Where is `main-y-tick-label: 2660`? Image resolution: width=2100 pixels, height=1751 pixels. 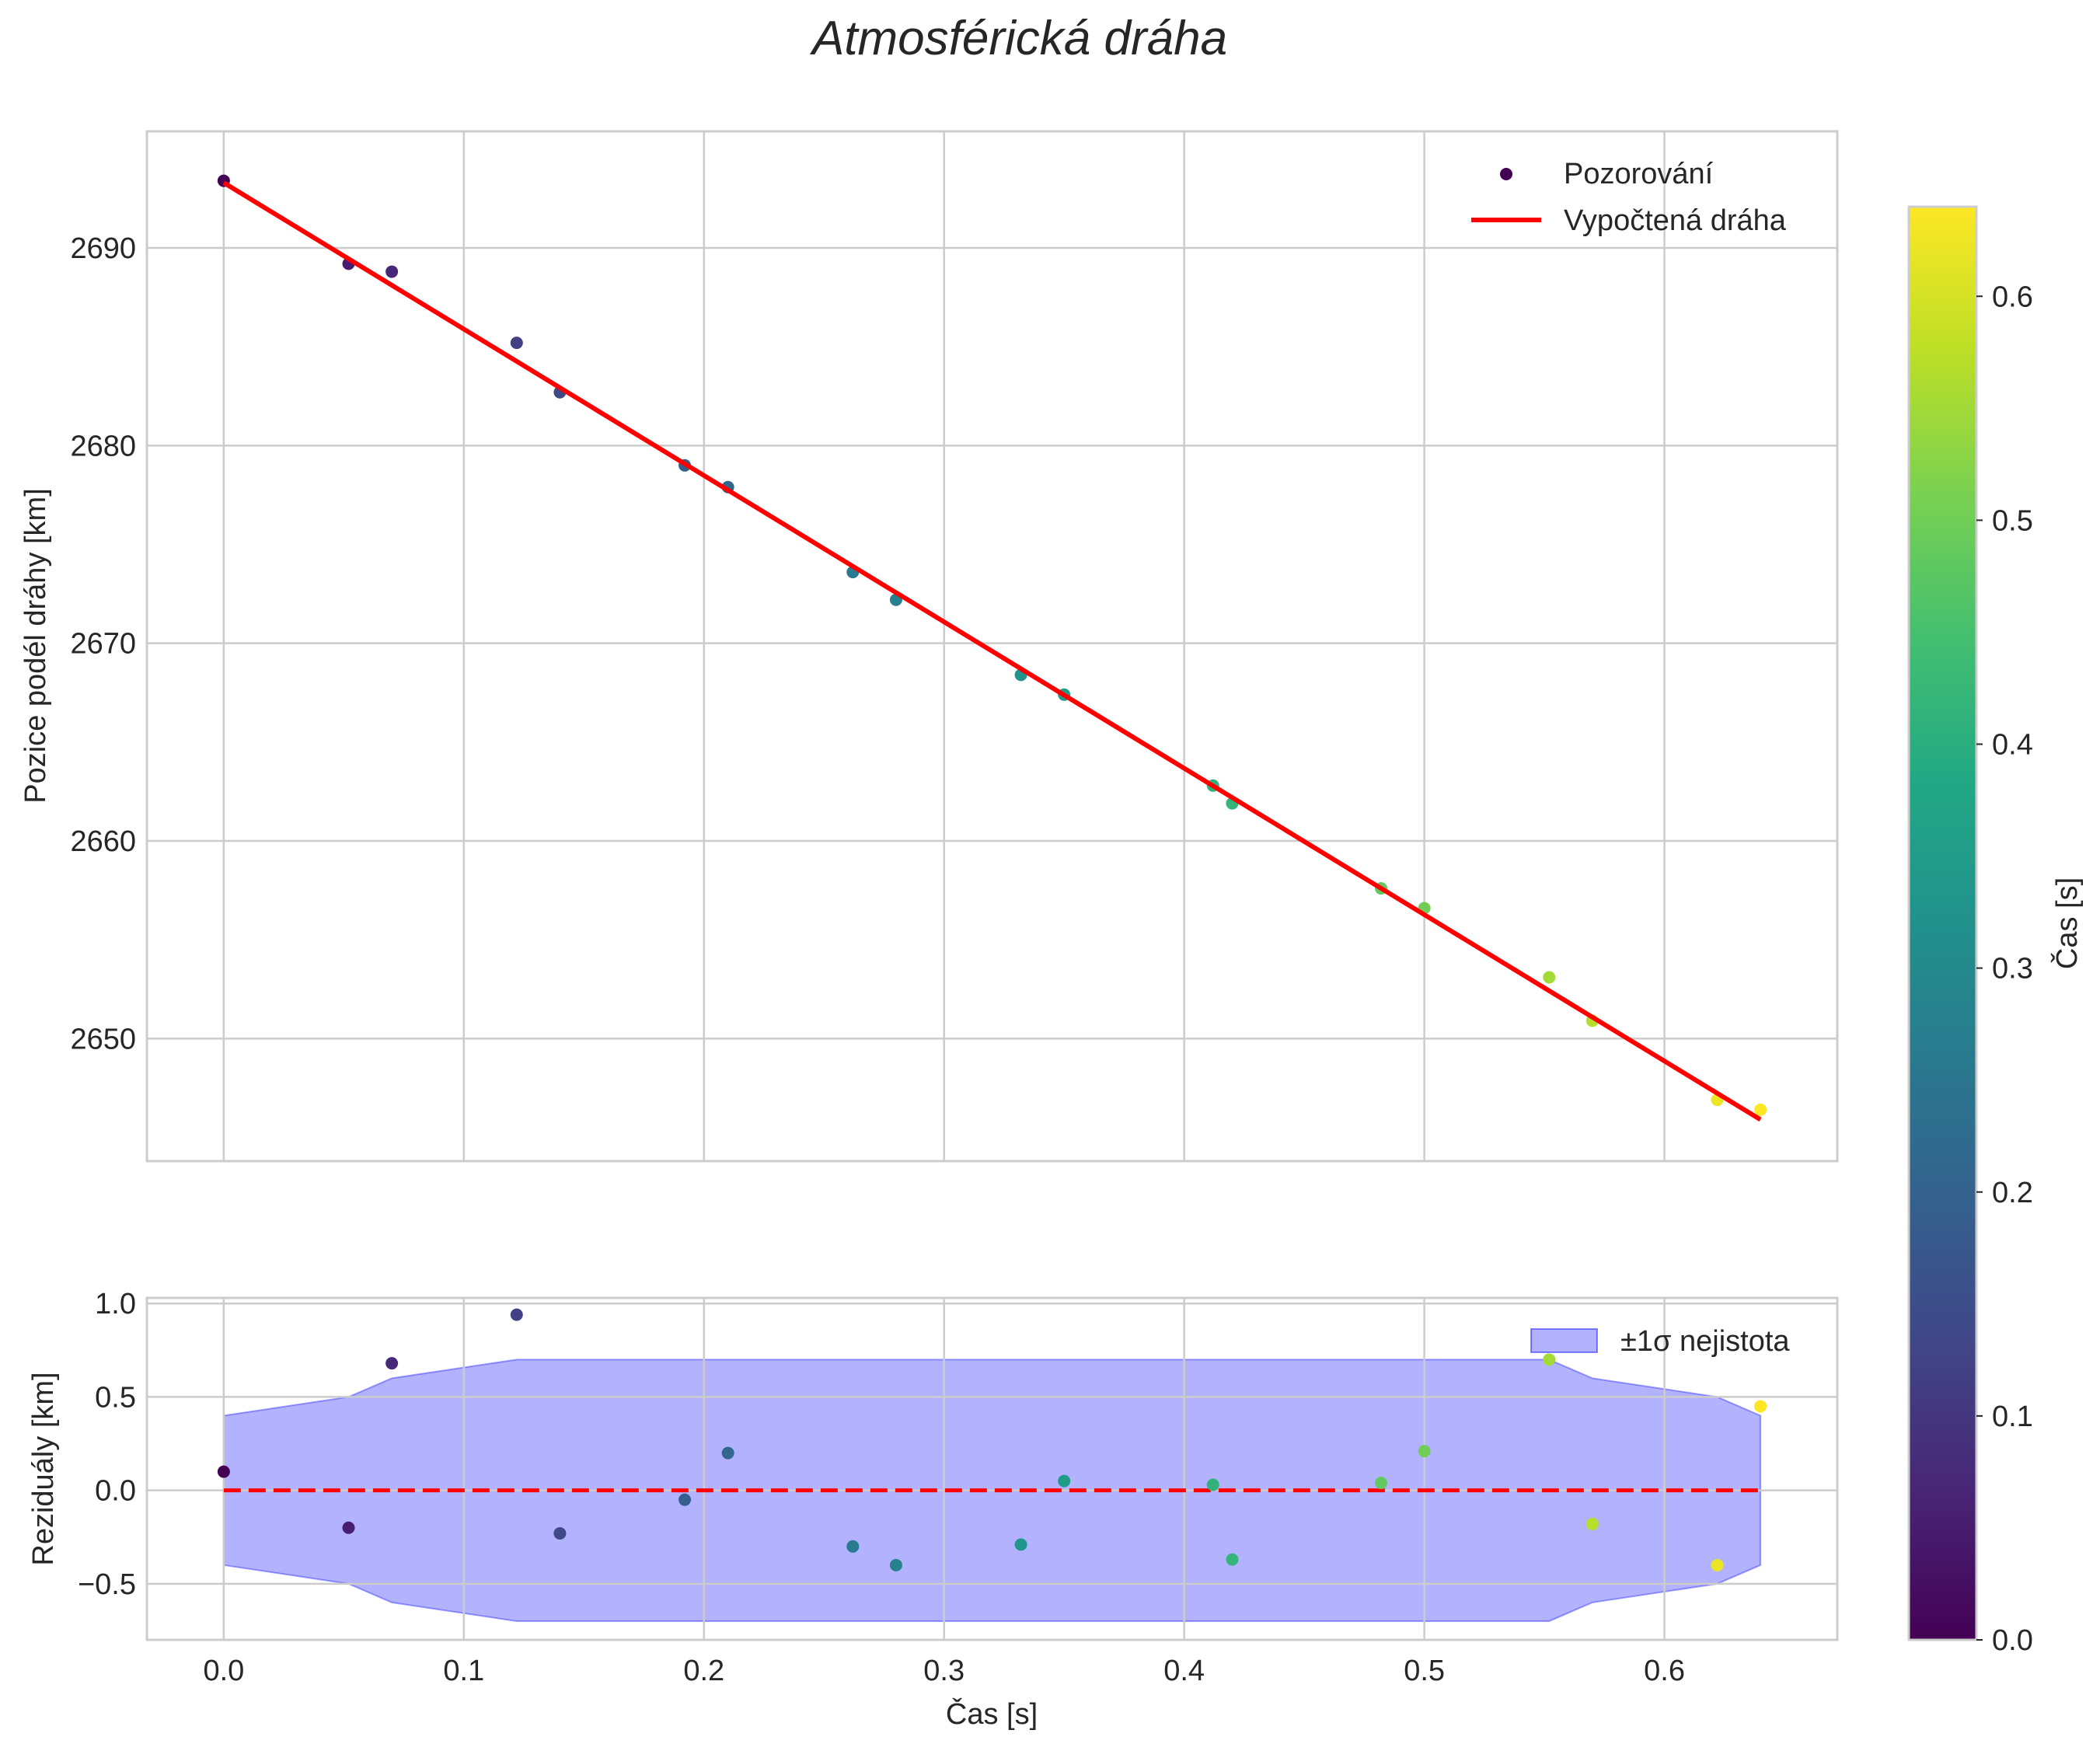 main-y-tick-label: 2660 is located at coordinates (103, 841).